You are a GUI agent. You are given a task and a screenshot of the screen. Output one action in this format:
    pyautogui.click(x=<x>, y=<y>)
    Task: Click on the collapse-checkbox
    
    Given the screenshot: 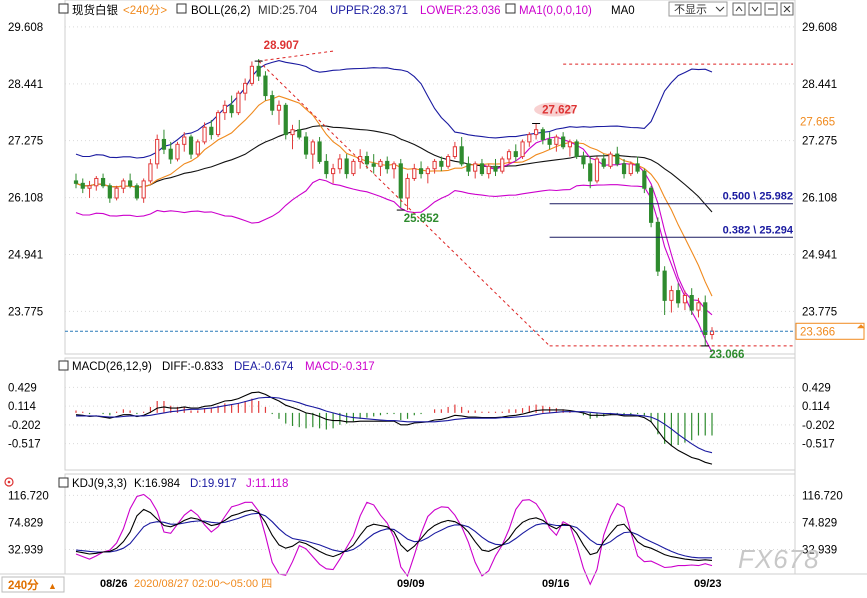 What is the action you would take?
    pyautogui.click(x=63, y=8)
    